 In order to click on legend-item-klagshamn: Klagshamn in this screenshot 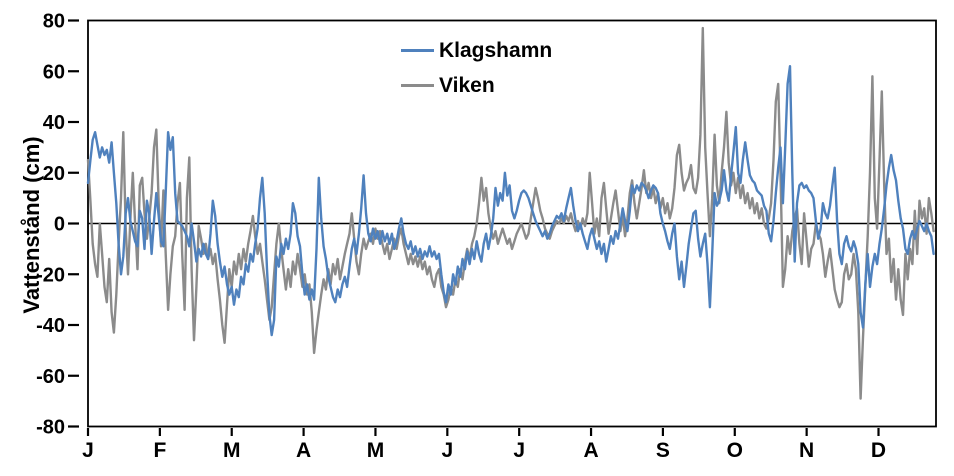, I will do `click(476, 50)`.